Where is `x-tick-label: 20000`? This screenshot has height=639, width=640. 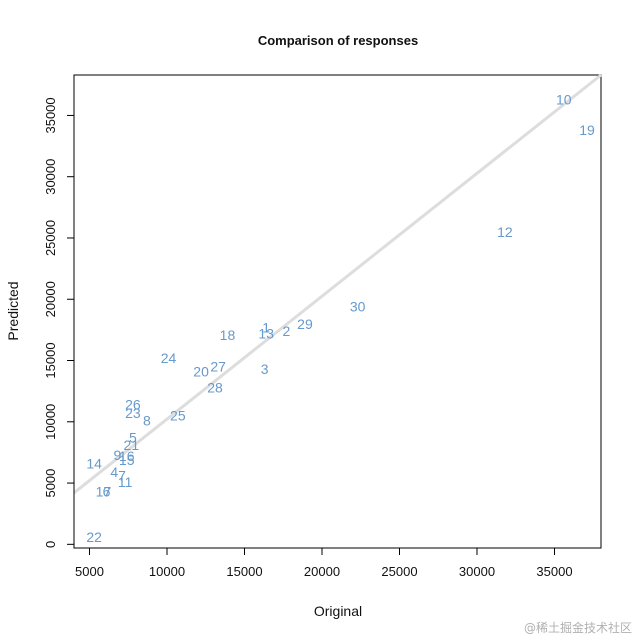
x-tick-label: 20000 is located at coordinates (322, 571).